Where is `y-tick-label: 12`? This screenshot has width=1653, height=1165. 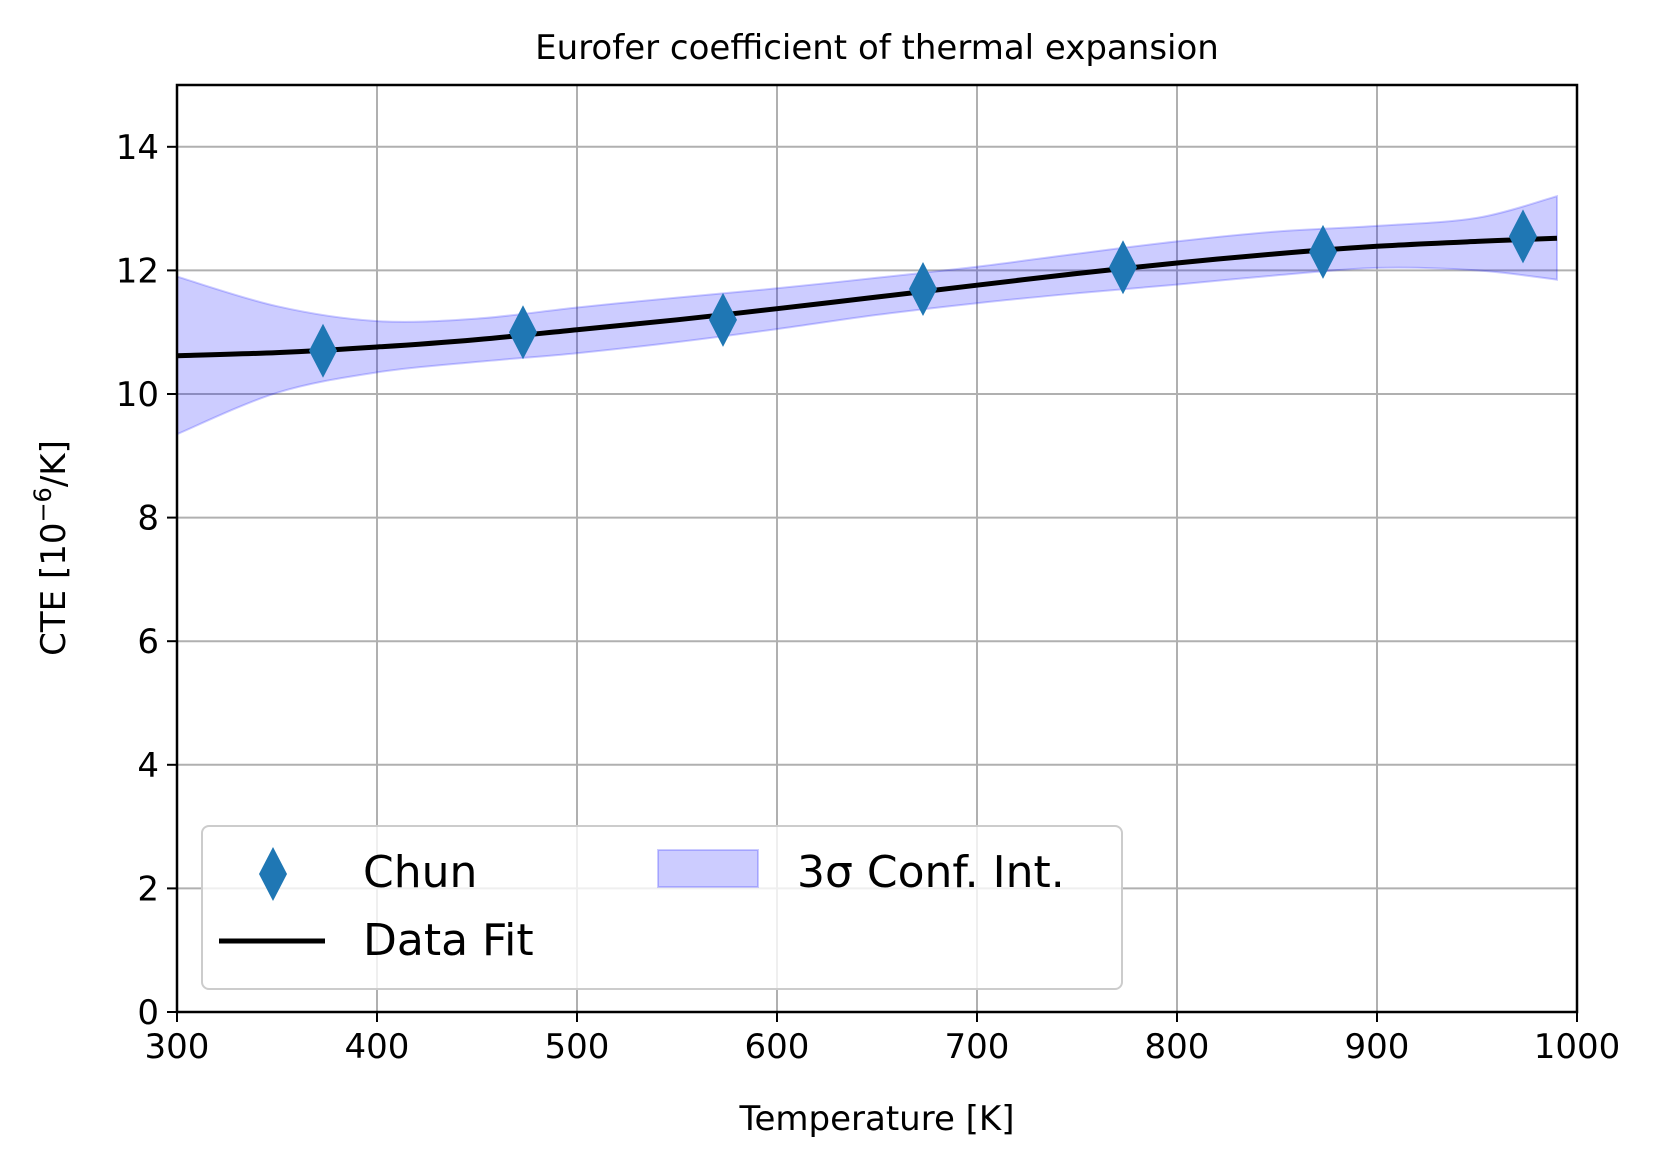
y-tick-label: 12 is located at coordinates (137, 271).